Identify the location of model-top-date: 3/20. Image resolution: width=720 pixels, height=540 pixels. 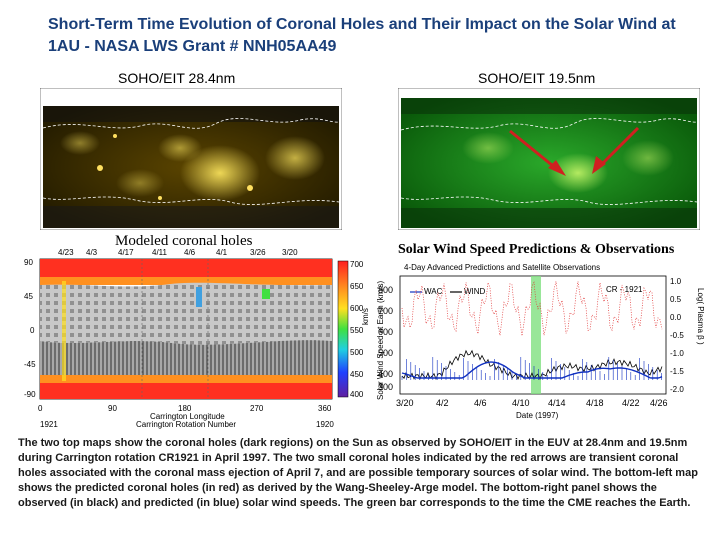
(290, 252).